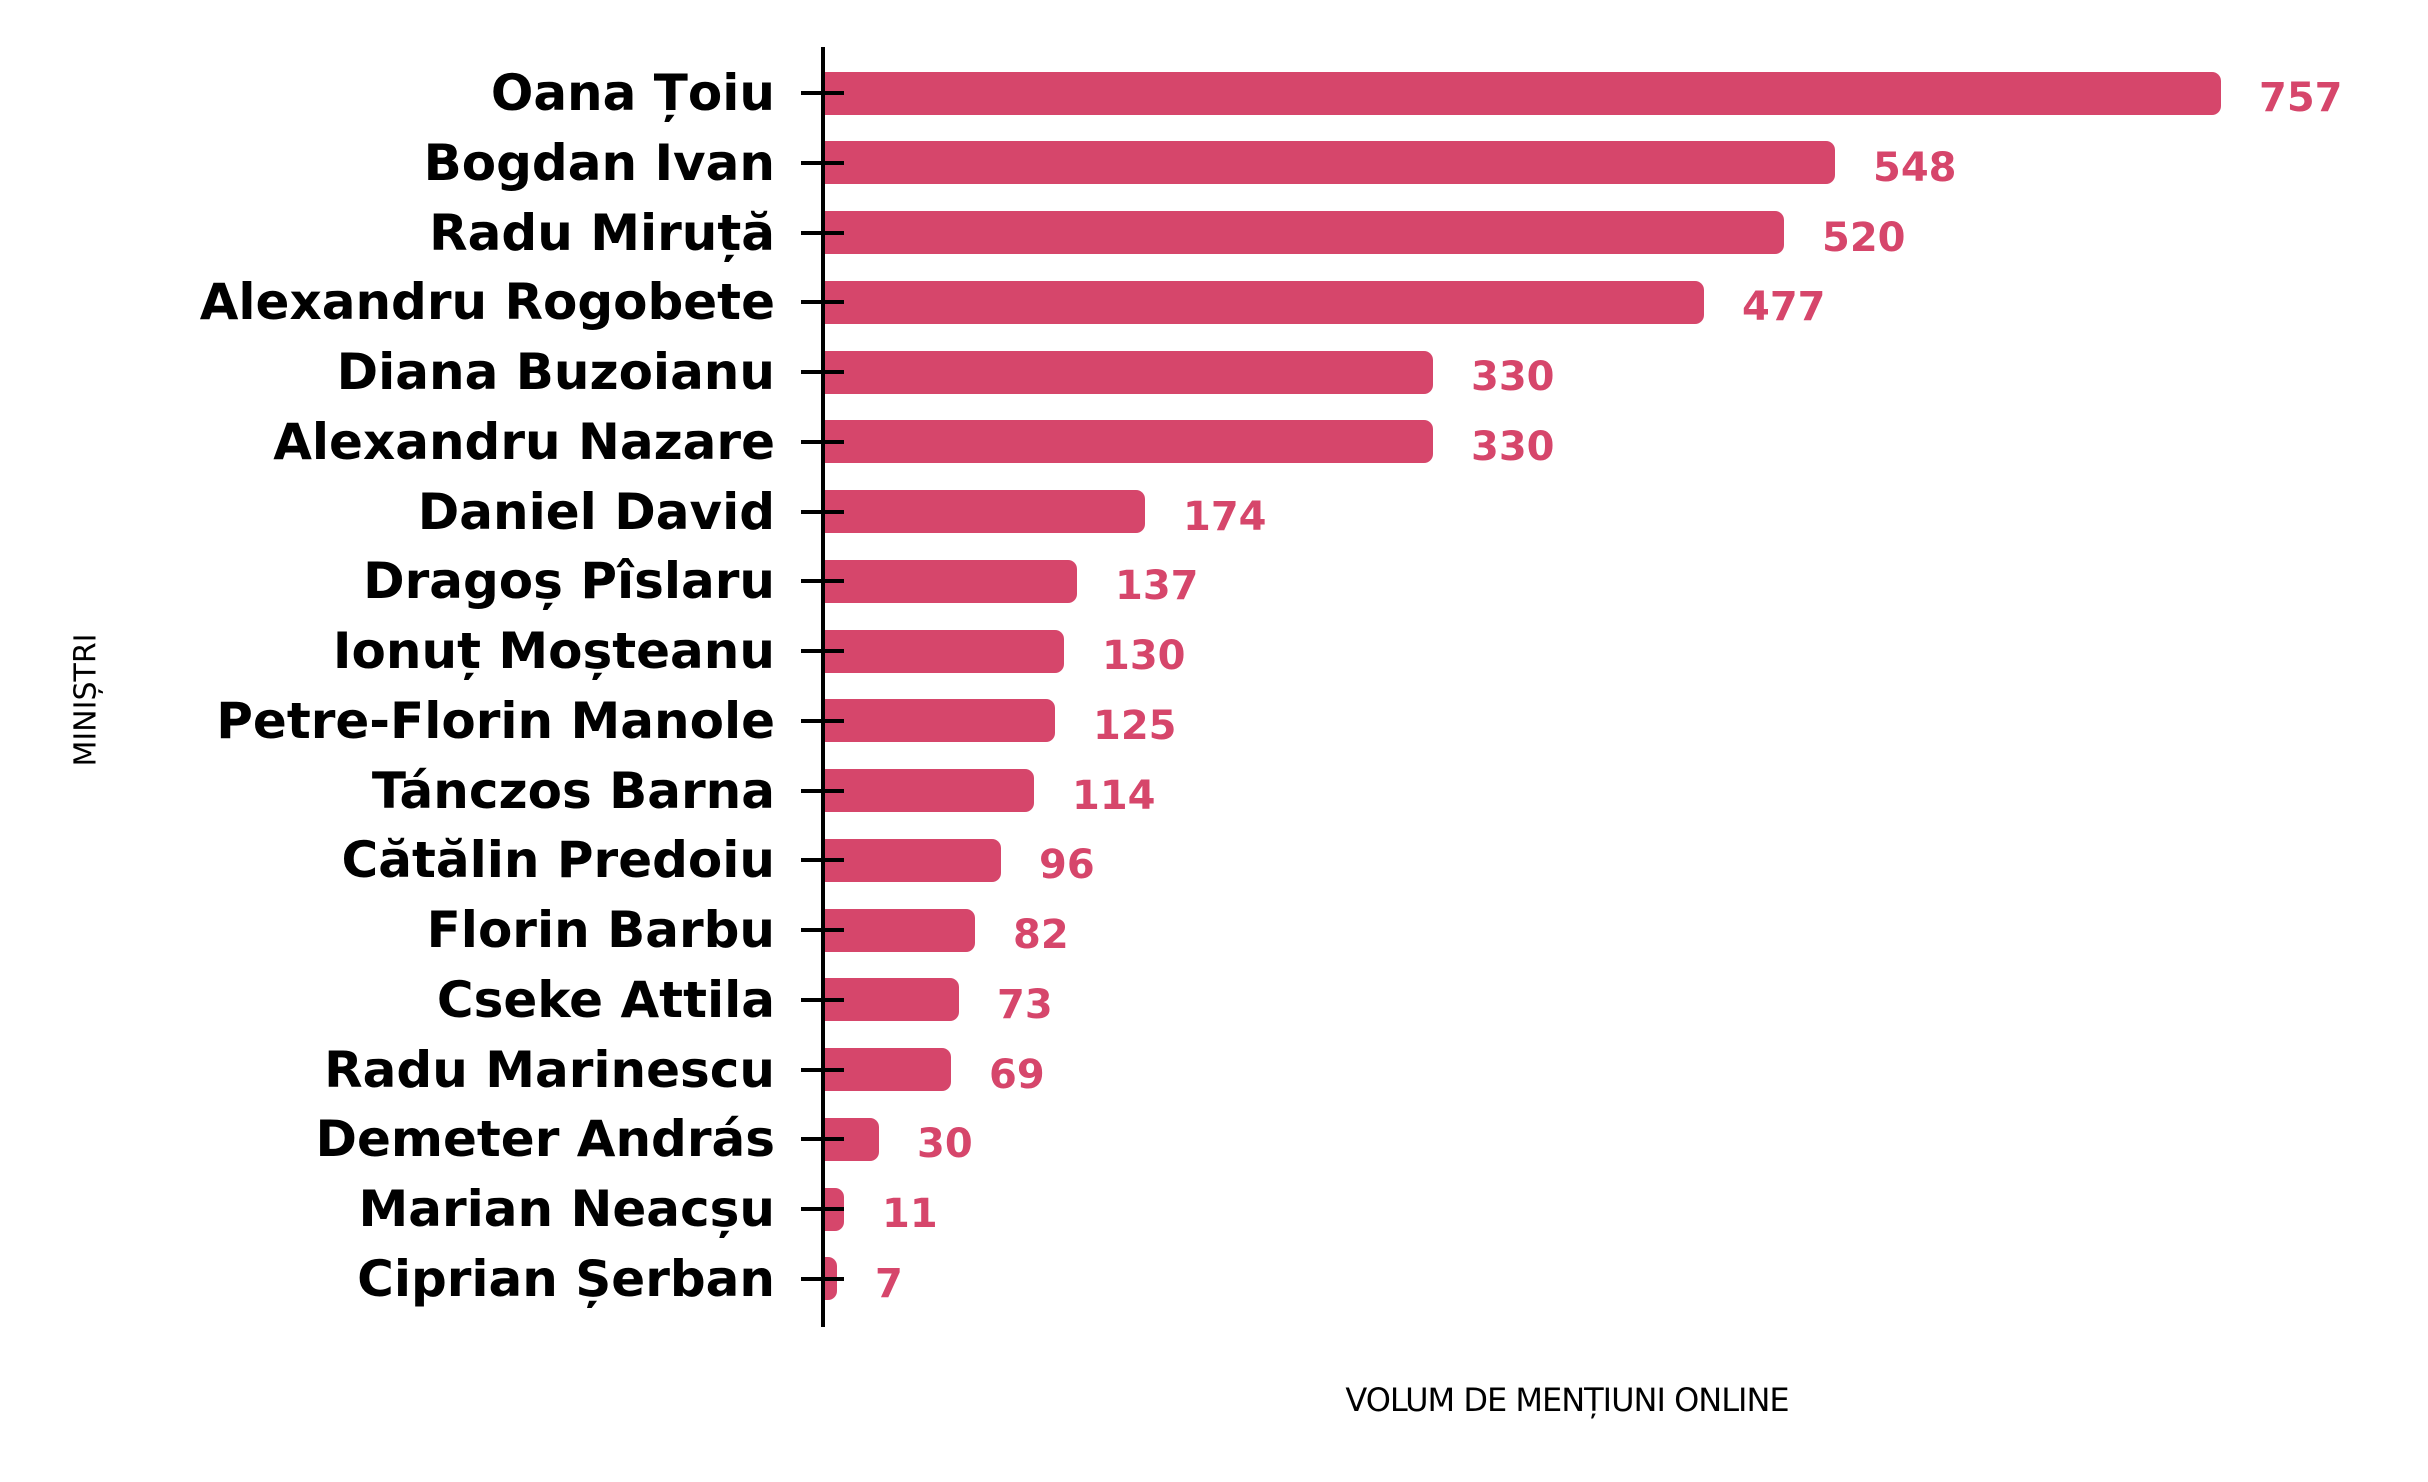 Image resolution: width=2428 pixels, height=1482 pixels. I want to click on value-label: 30, so click(945, 1144).